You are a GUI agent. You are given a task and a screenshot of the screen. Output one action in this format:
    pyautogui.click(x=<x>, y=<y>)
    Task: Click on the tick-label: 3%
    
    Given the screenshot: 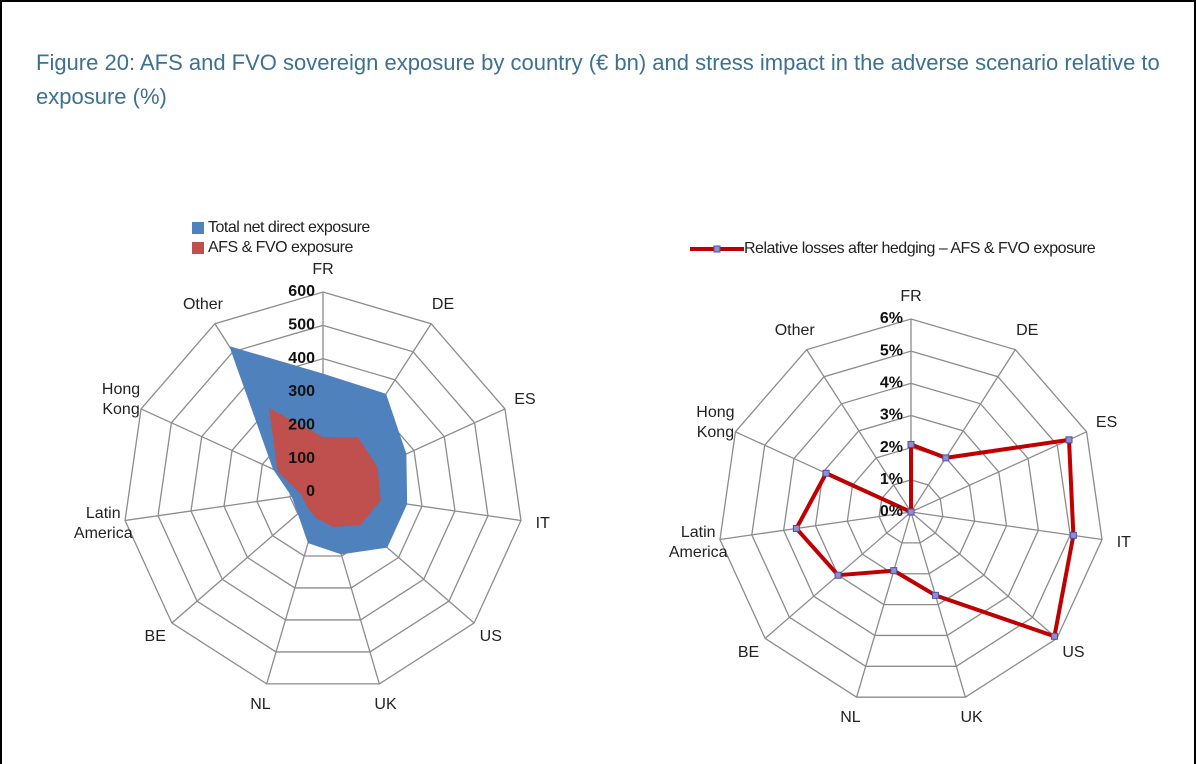 What is the action you would take?
    pyautogui.click(x=891, y=415)
    